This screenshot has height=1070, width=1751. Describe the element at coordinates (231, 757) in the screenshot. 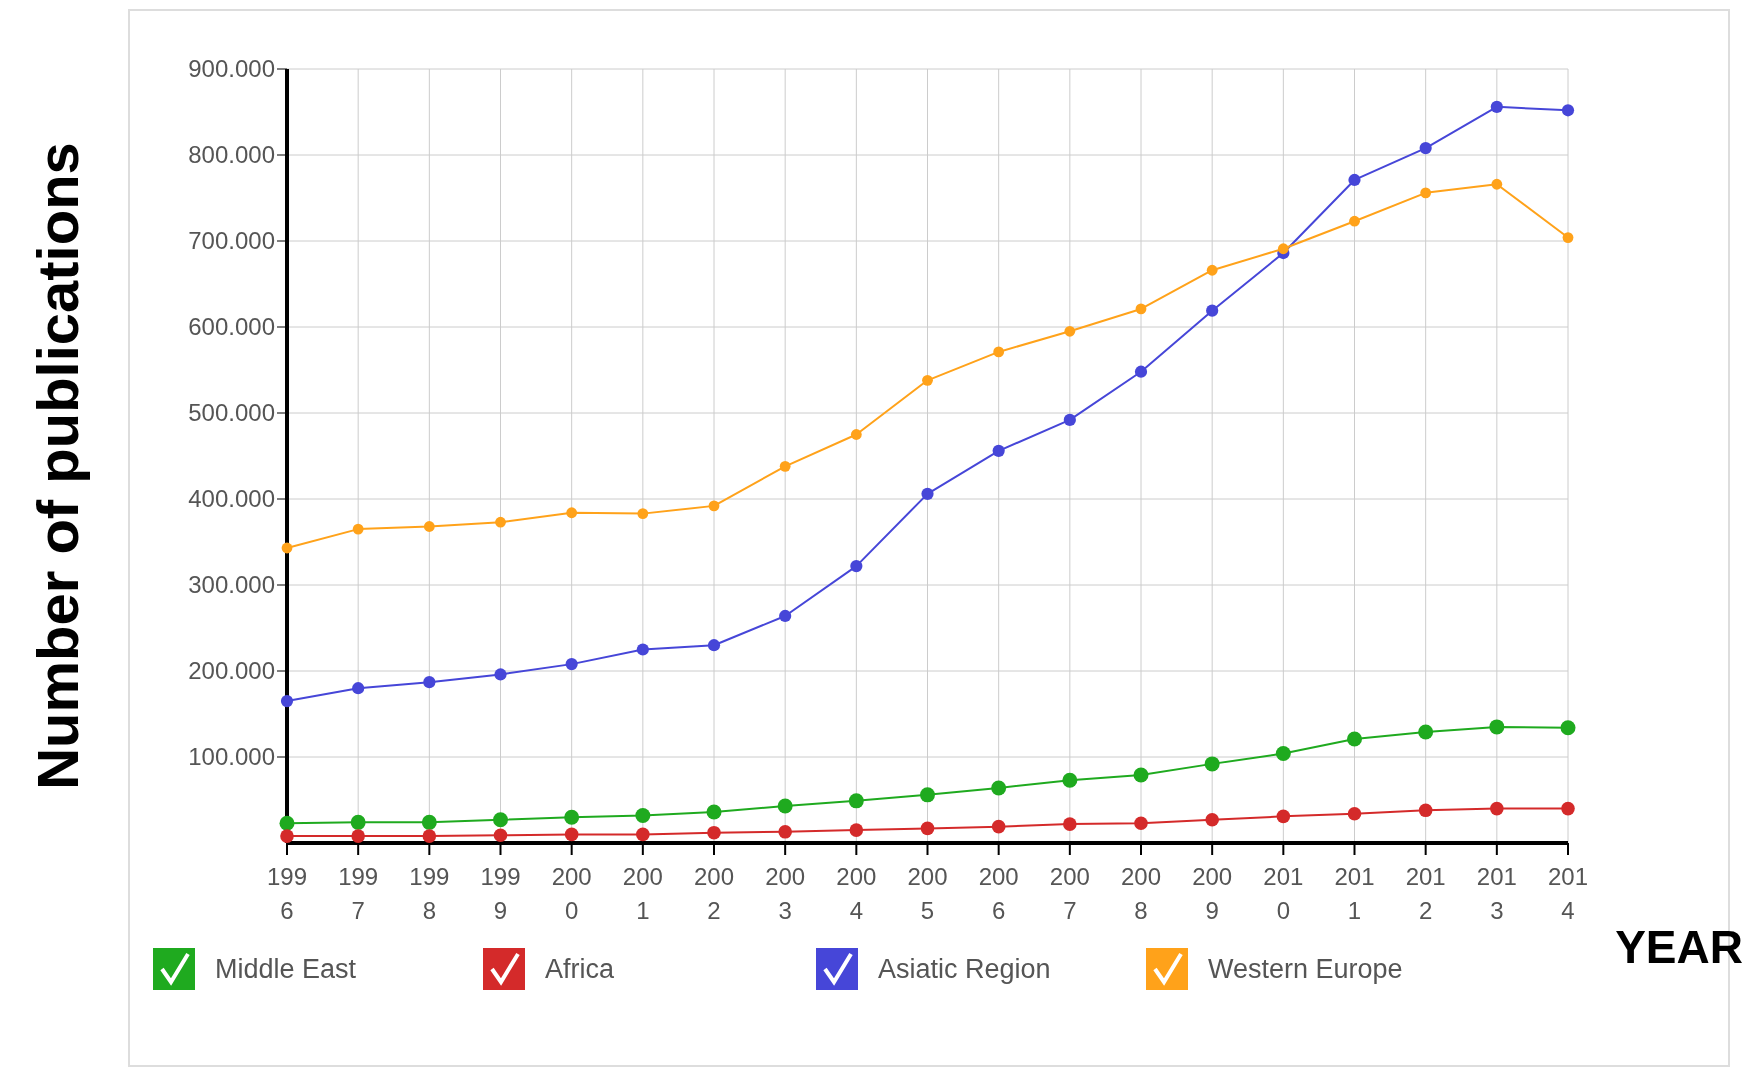

I see `y-tick-label: 100.000` at that location.